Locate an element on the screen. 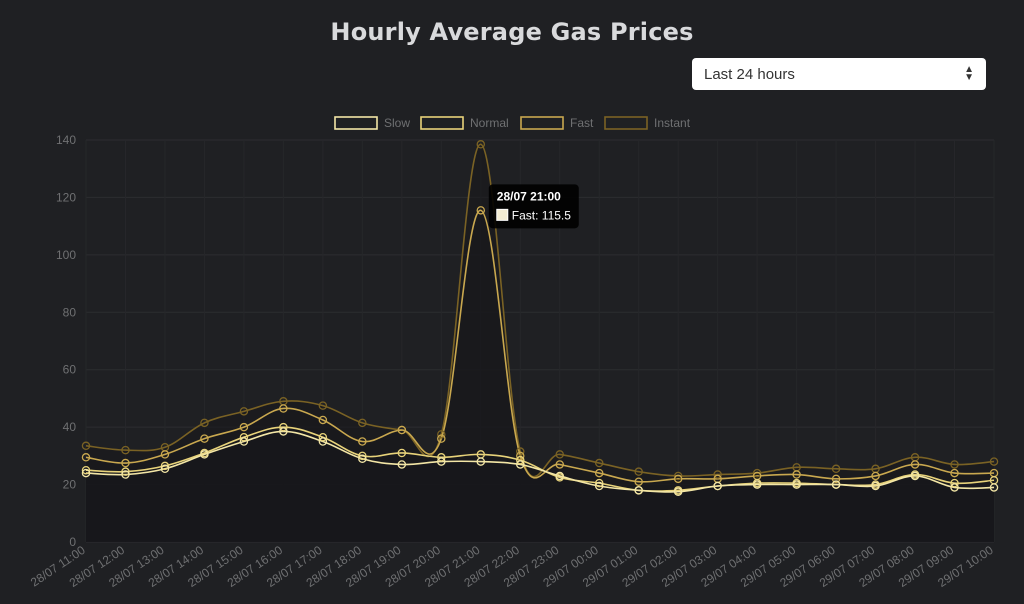  legend-item-fast: Fast is located at coordinates (557, 123).